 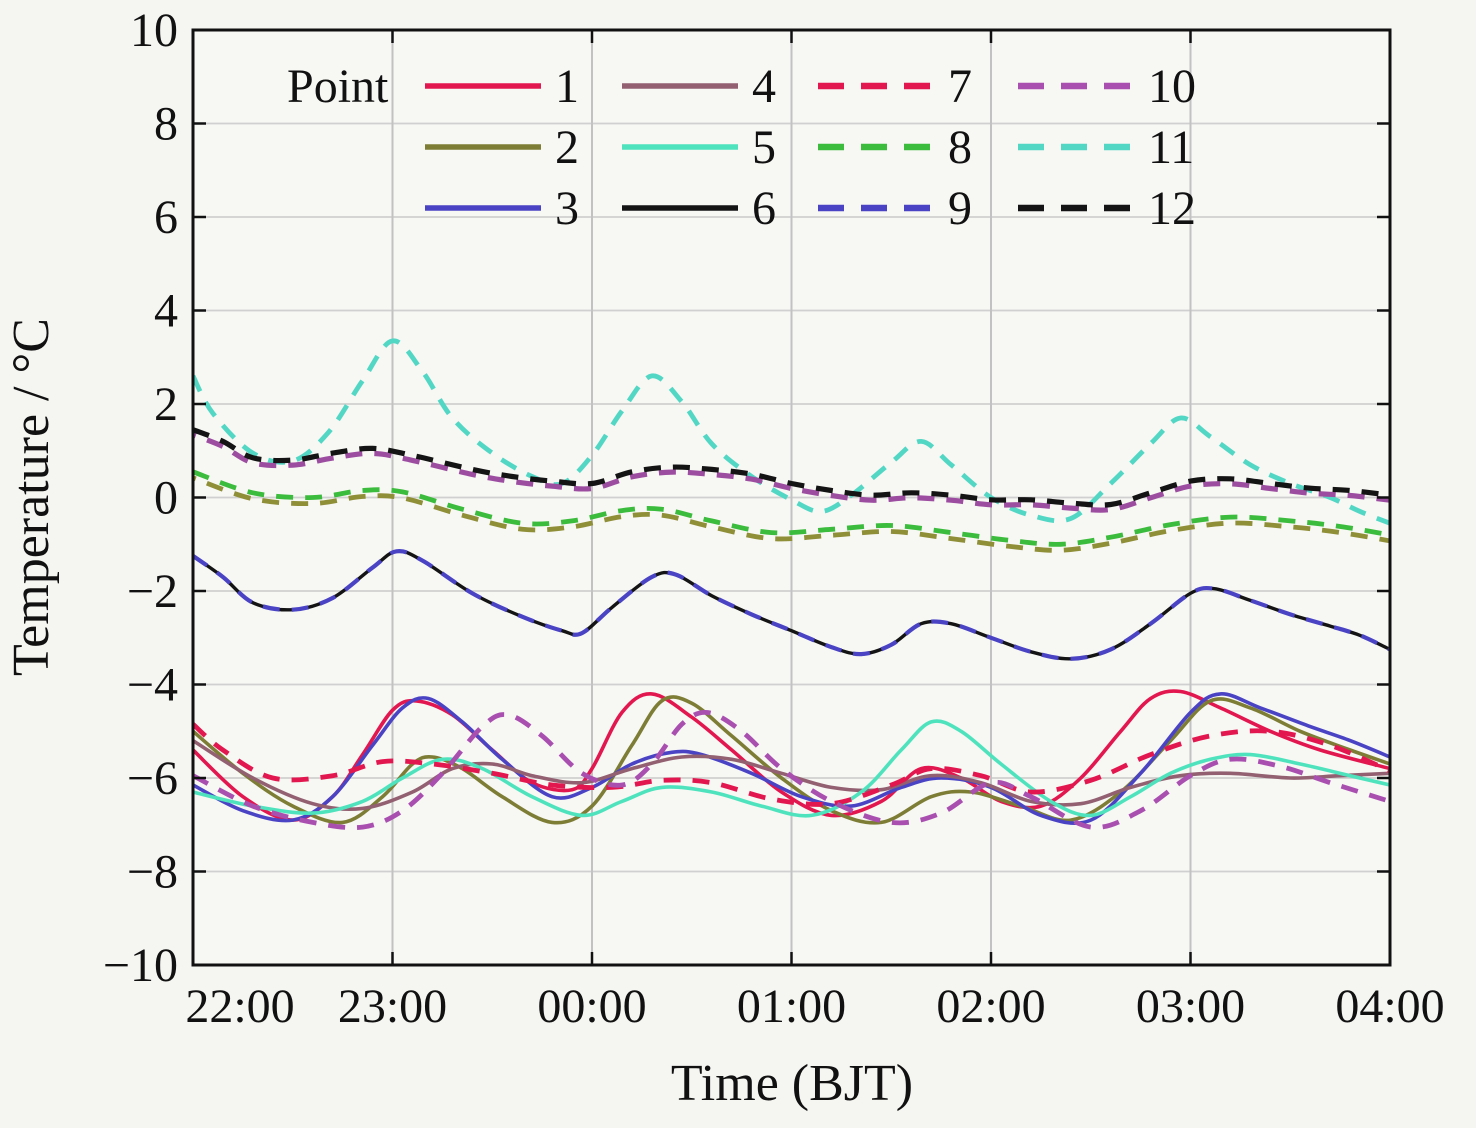 What do you see at coordinates (140, 965) in the screenshot?
I see `y-tick-label: −10` at bounding box center [140, 965].